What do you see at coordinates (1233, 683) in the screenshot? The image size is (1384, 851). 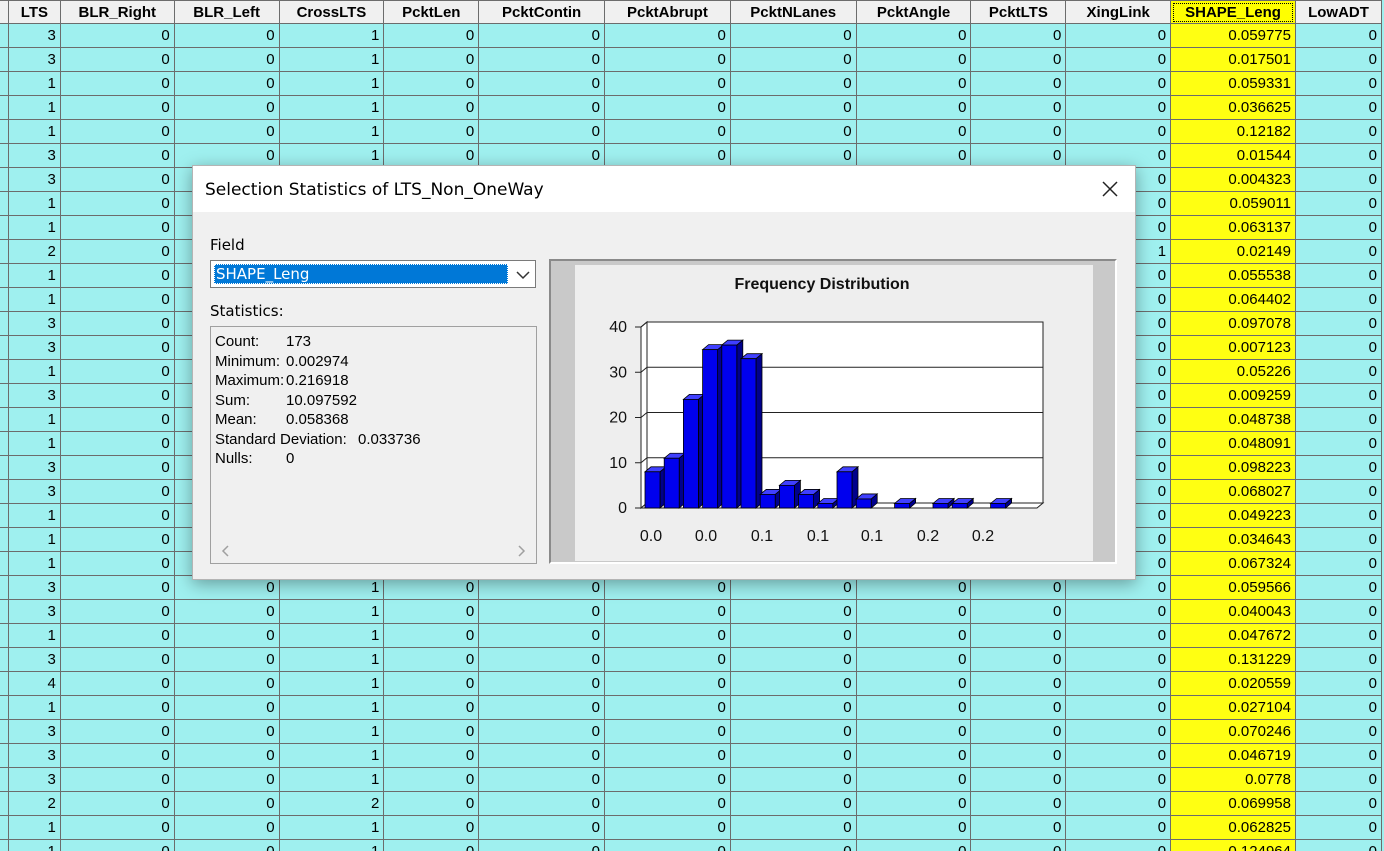 I see `table-cell: 0.020559` at bounding box center [1233, 683].